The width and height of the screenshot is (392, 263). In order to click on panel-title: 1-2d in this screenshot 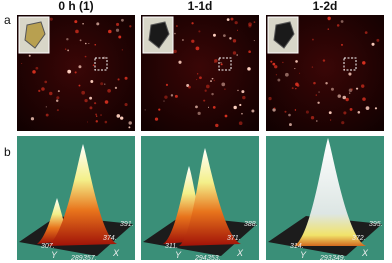, I will do `click(325, 6)`.